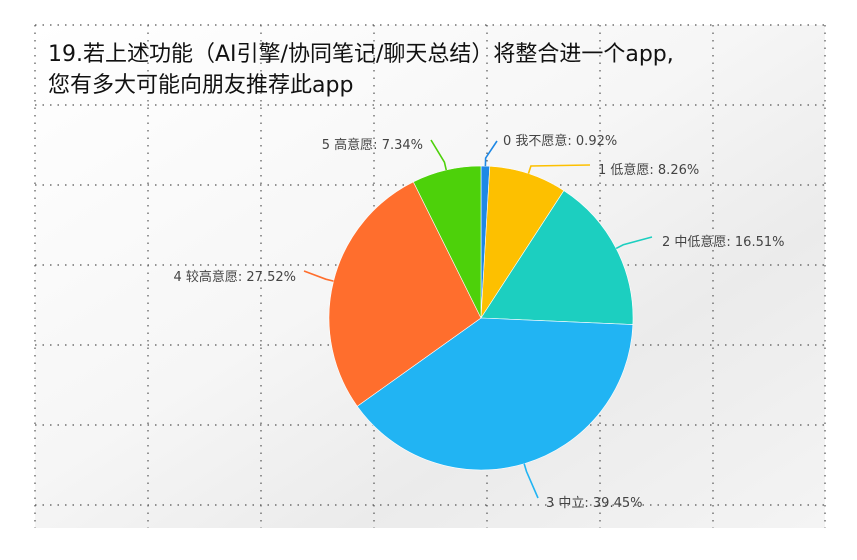 Image resolution: width=857 pixels, height=560 pixels. What do you see at coordinates (648, 170) in the screenshot?
I see `slice-label-1: 1 低意愿: 8.26%` at bounding box center [648, 170].